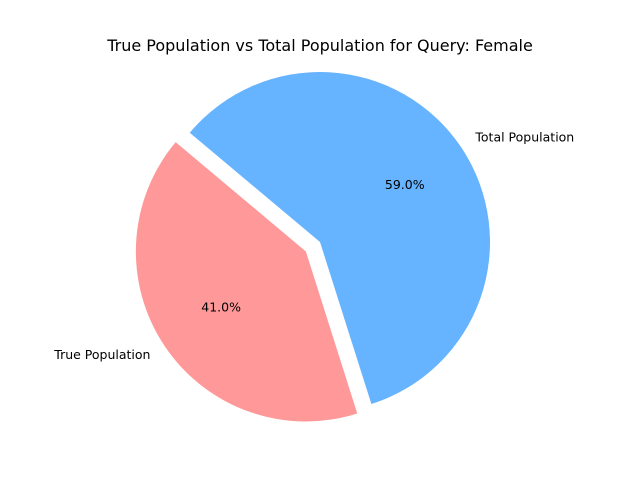 The image size is (640, 480). What do you see at coordinates (101, 354) in the screenshot?
I see `slice-label: True Population` at bounding box center [101, 354].